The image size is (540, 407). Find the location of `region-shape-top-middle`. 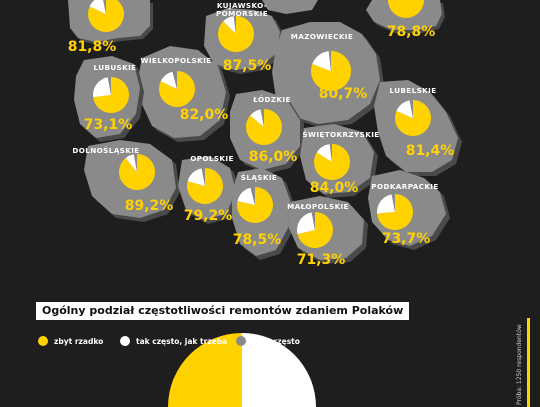

region-shape-top-middle is located at coordinates (290, 7).